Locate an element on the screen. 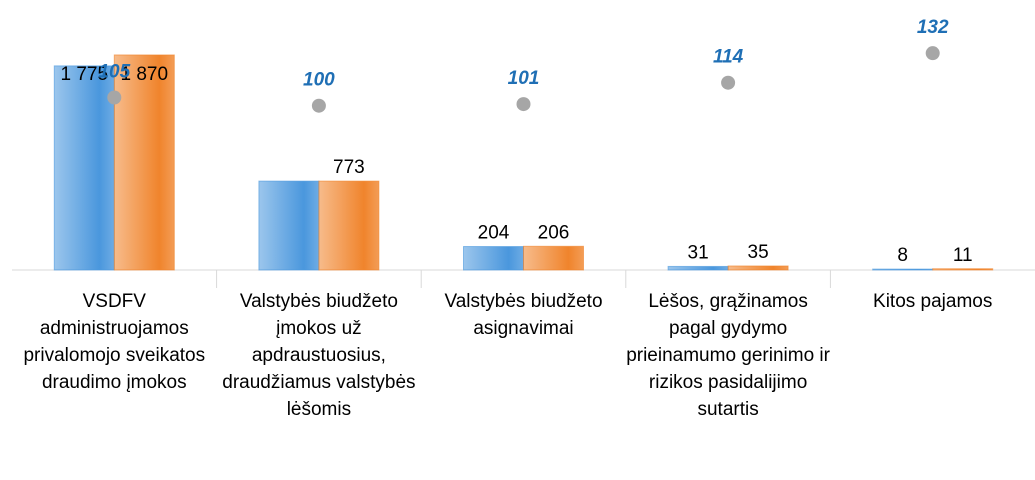 The height and width of the screenshot is (480, 1035). value-label: 11 is located at coordinates (963, 255).